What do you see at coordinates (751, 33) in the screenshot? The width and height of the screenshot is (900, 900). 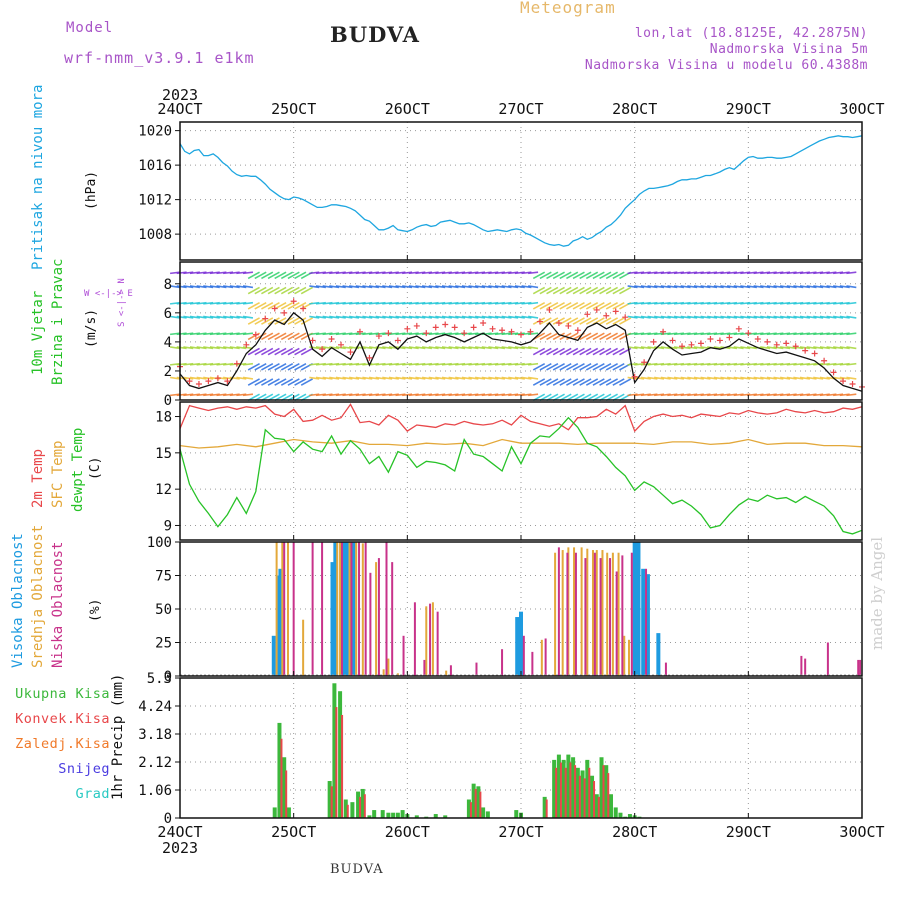 I see `coords-label: lon,lat (18.8125E, 42.2875N)` at bounding box center [751, 33].